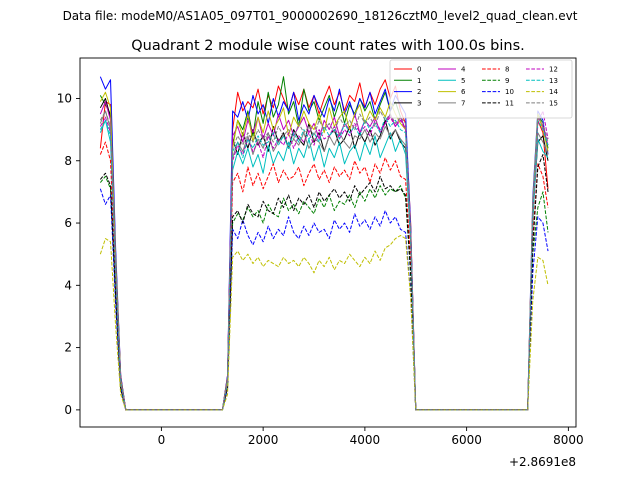 The image size is (640, 480). I want to click on legend-label-14: 14, so click(553, 92).